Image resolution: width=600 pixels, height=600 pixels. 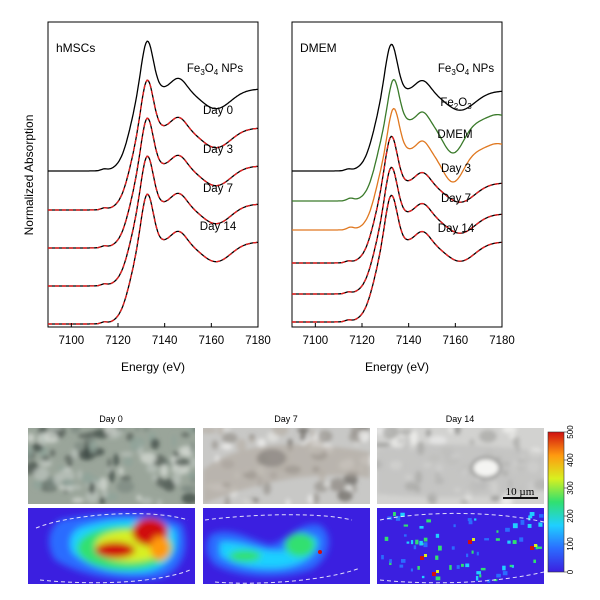 I want to click on trace-dmem, so click(x=397, y=169).